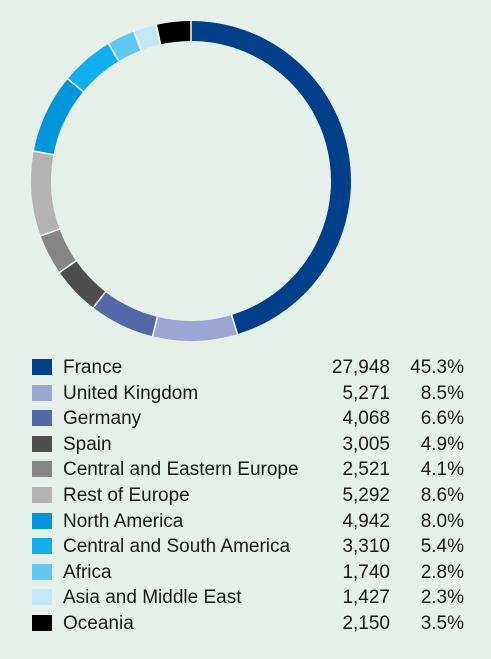  Describe the element at coordinates (366, 572) in the screenshot. I see `legend-value: 1,740` at that location.